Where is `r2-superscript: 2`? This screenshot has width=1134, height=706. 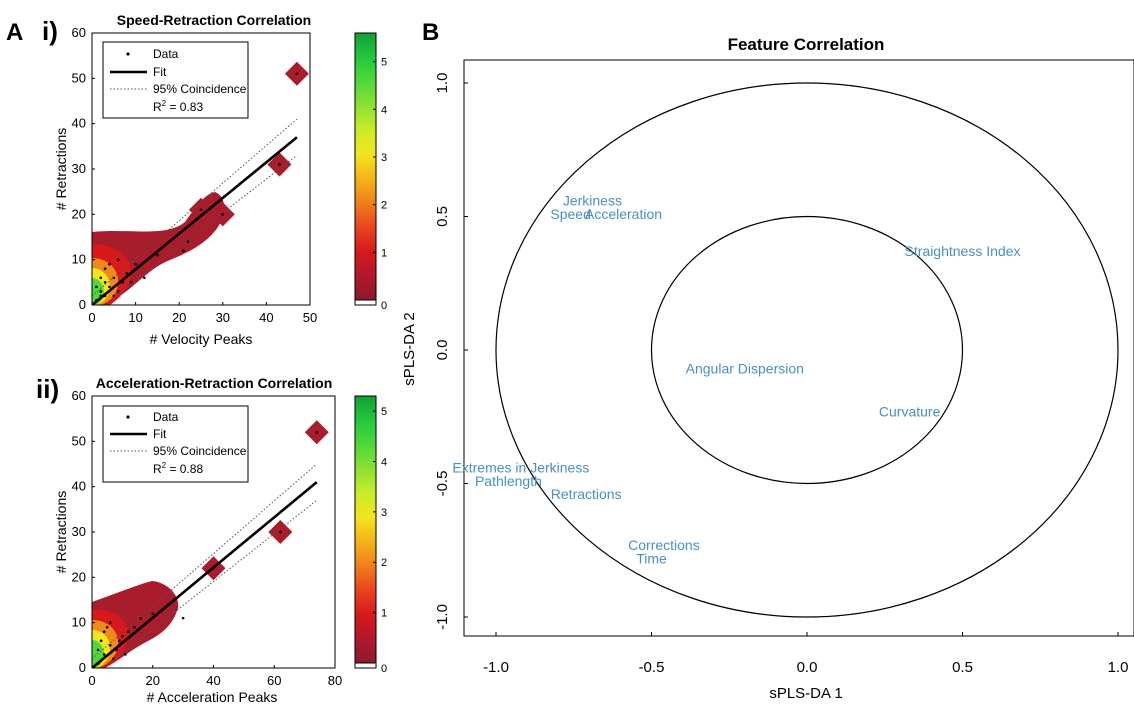
r2-superscript: 2 is located at coordinates (164, 465).